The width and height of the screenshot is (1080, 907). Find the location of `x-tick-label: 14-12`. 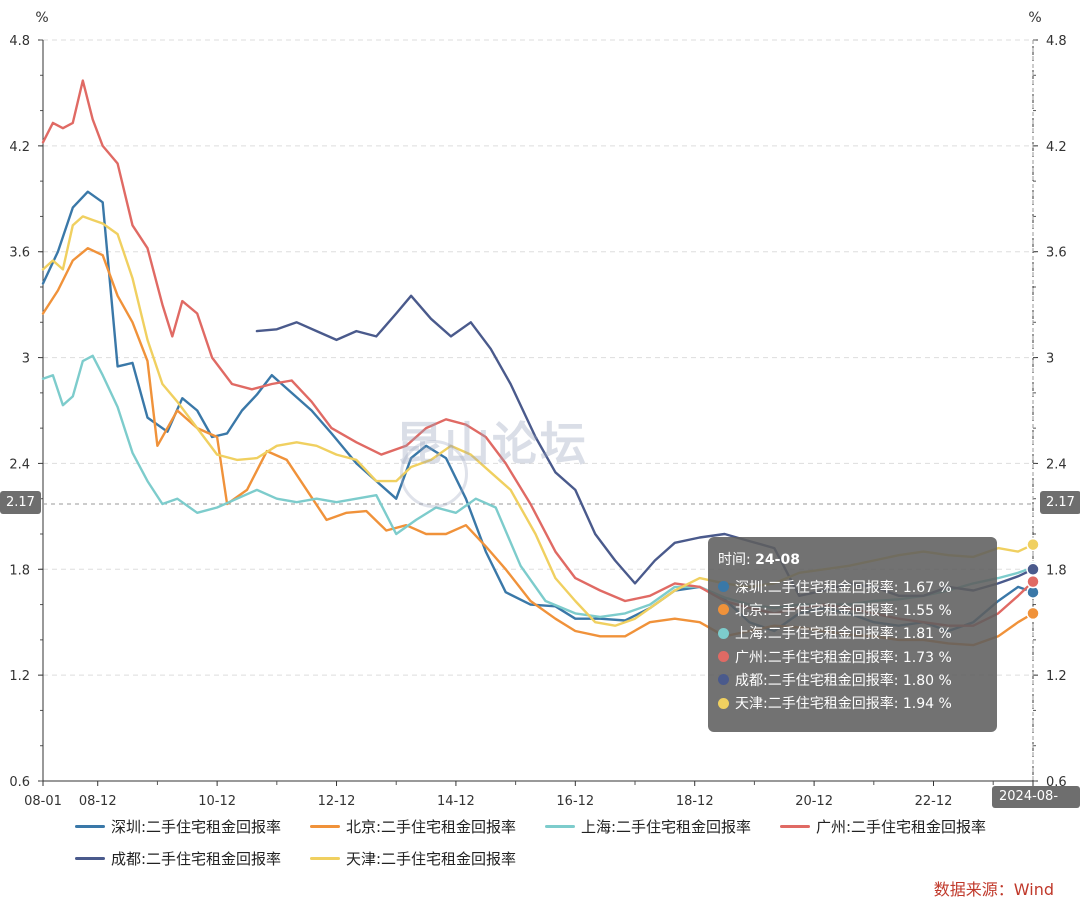

x-tick-label: 14-12 is located at coordinates (456, 801).